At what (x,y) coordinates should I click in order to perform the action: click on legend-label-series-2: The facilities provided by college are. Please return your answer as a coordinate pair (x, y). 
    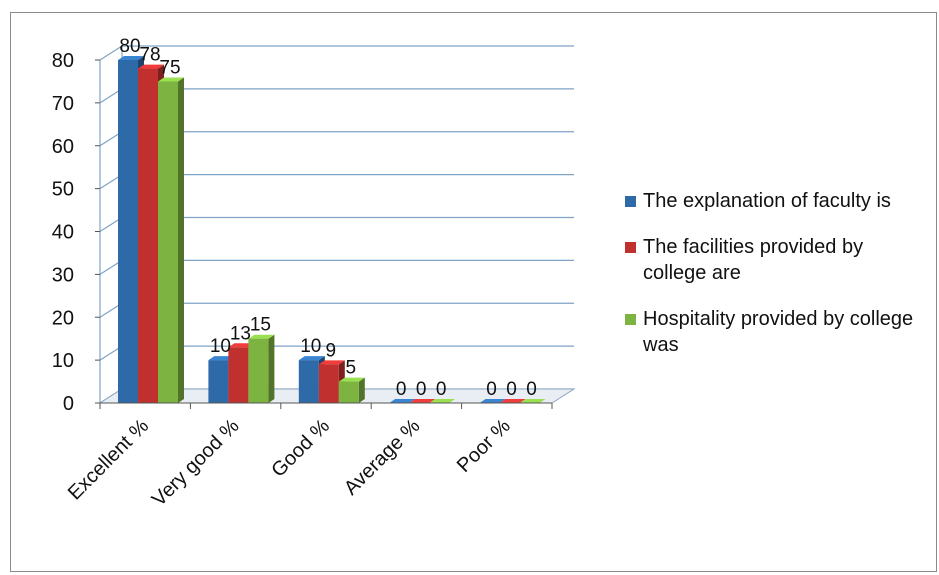
    Looking at the image, I should click on (753, 260).